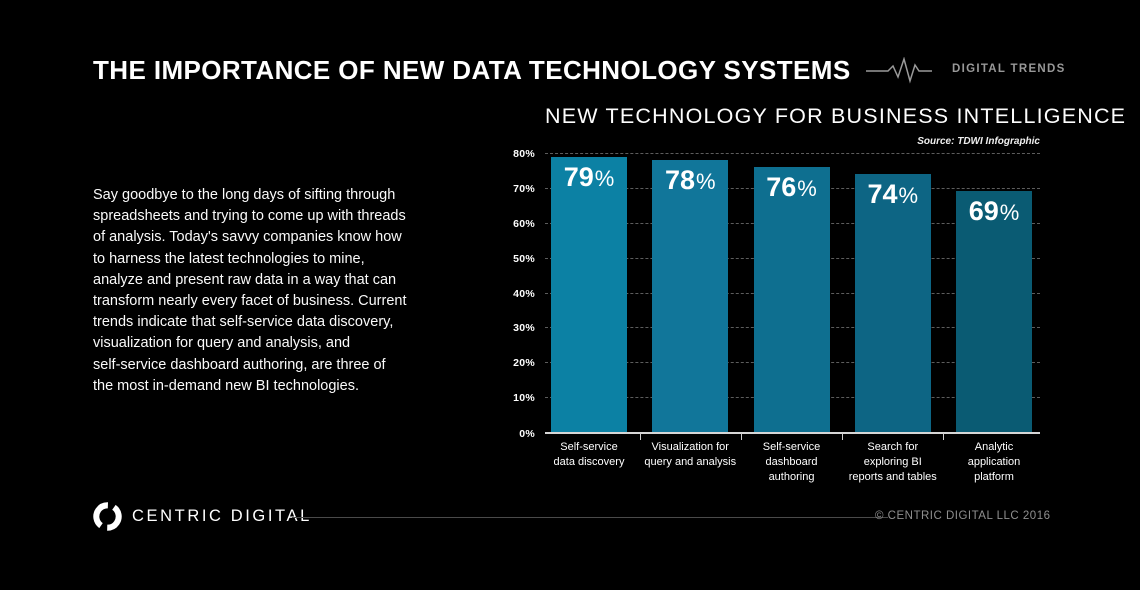 Image resolution: width=1140 pixels, height=590 pixels. What do you see at coordinates (836, 116) in the screenshot?
I see `chart-title: NEW TECHNOLOGY FOR BUSINESS INTELLIGENCE` at bounding box center [836, 116].